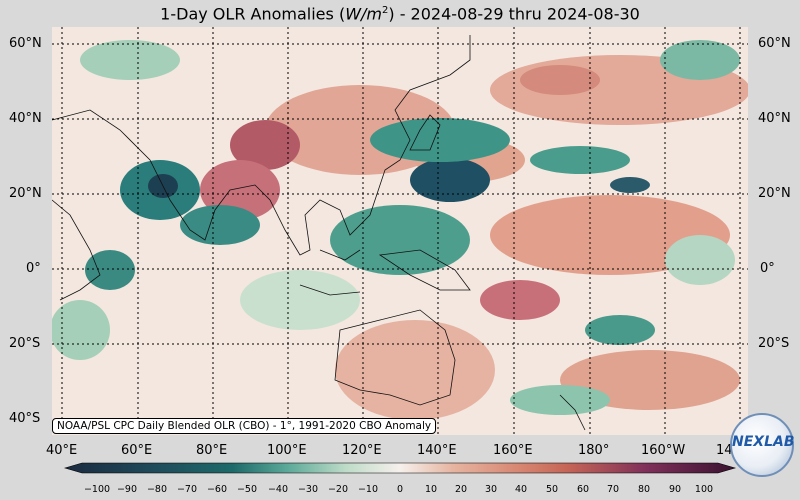  What do you see at coordinates (25, 193) in the screenshot?
I see `lat-label-left: 20°N` at bounding box center [25, 193].